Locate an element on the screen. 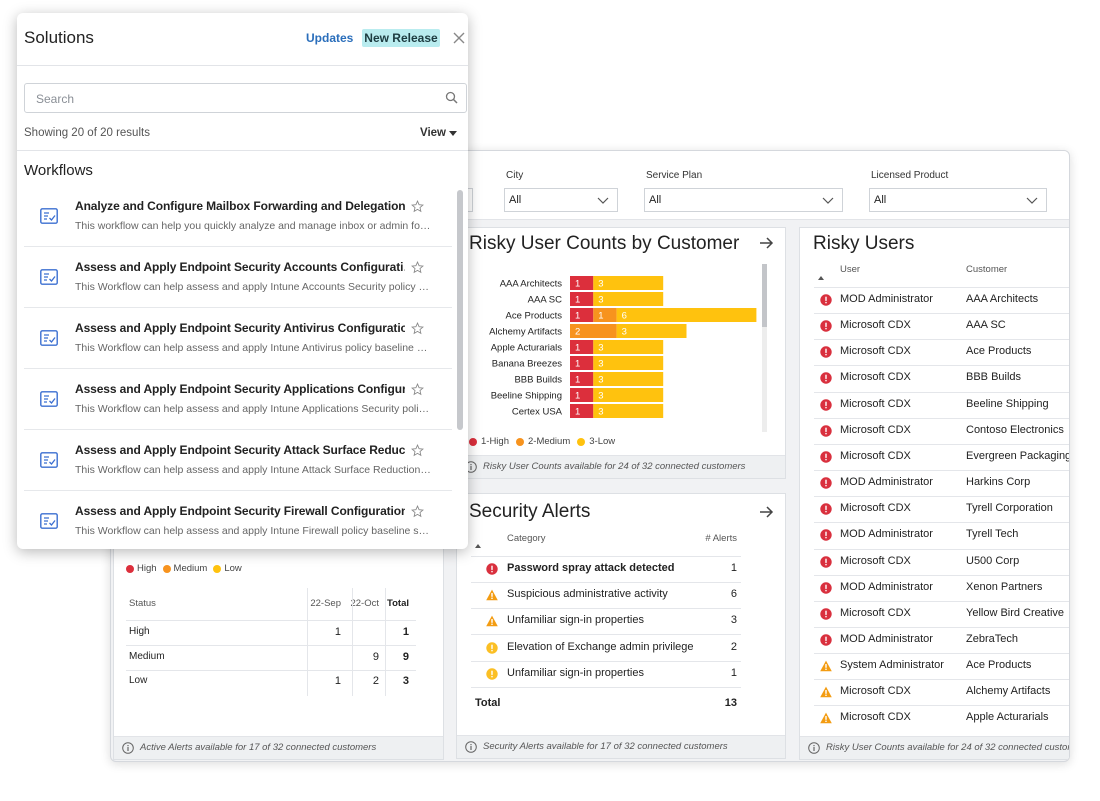 This screenshot has width=1100, height=801. view-menu-caret is located at coordinates (453, 133).